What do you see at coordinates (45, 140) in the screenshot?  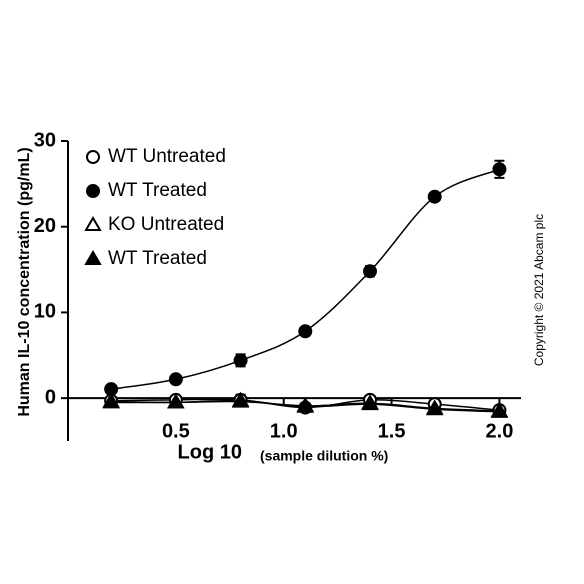 I see `y-tick-label: 30` at bounding box center [45, 140].